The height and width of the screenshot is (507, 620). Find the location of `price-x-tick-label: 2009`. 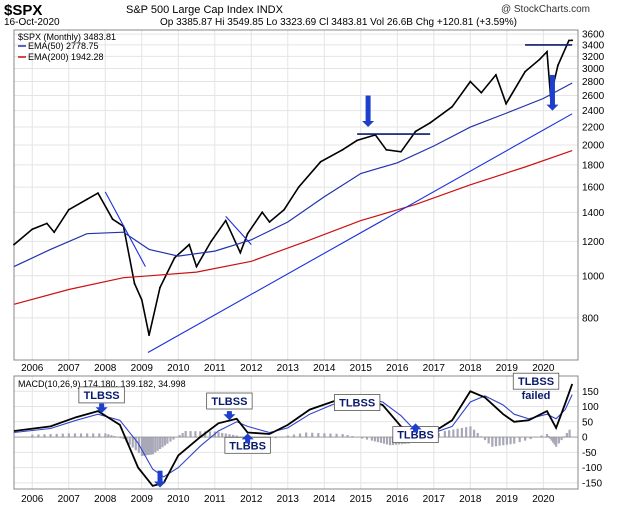

price-x-tick-label: 2009 is located at coordinates (142, 368).